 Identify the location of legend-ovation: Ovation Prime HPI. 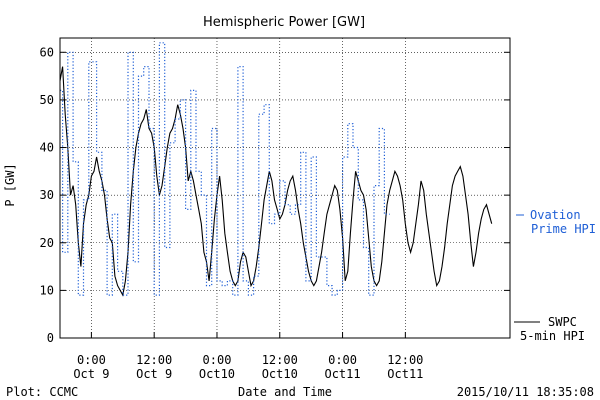
(556, 222).